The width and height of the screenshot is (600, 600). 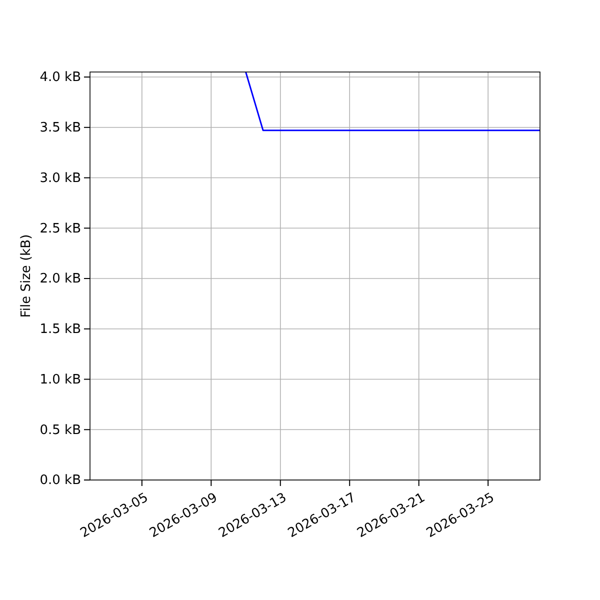 I want to click on y-tick-label: 4.0 kB, so click(x=60, y=78).